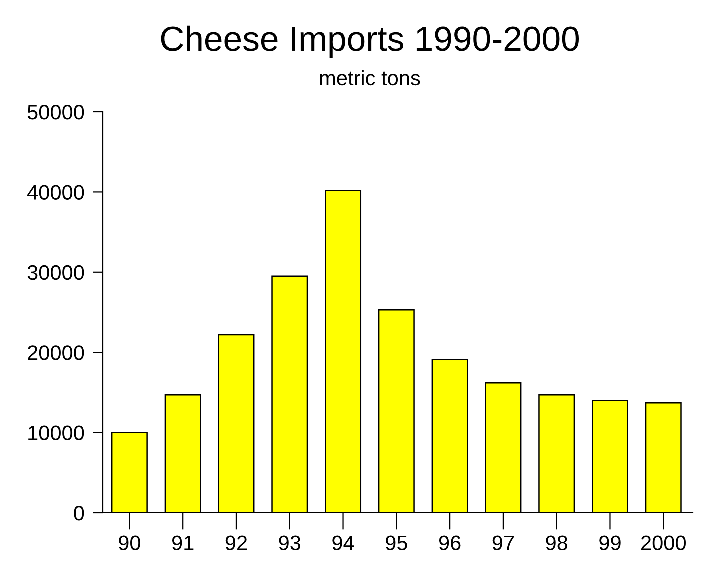 This screenshot has width=701, height=567. What do you see at coordinates (343, 543) in the screenshot?
I see `x-tick-label: 94` at bounding box center [343, 543].